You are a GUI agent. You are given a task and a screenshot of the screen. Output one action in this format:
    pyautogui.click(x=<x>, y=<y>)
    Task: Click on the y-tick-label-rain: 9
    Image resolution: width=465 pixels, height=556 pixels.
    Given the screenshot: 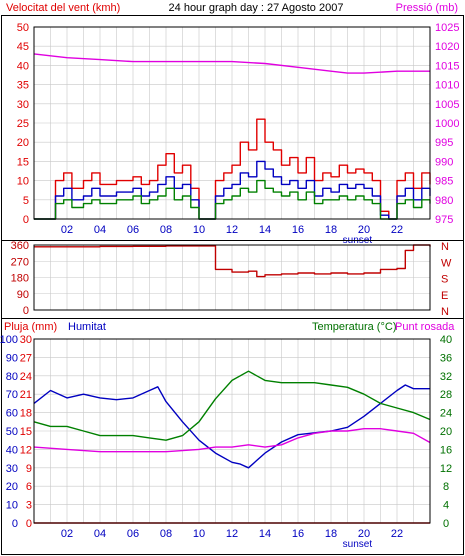 What is the action you would take?
    pyautogui.click(x=29, y=469)
    